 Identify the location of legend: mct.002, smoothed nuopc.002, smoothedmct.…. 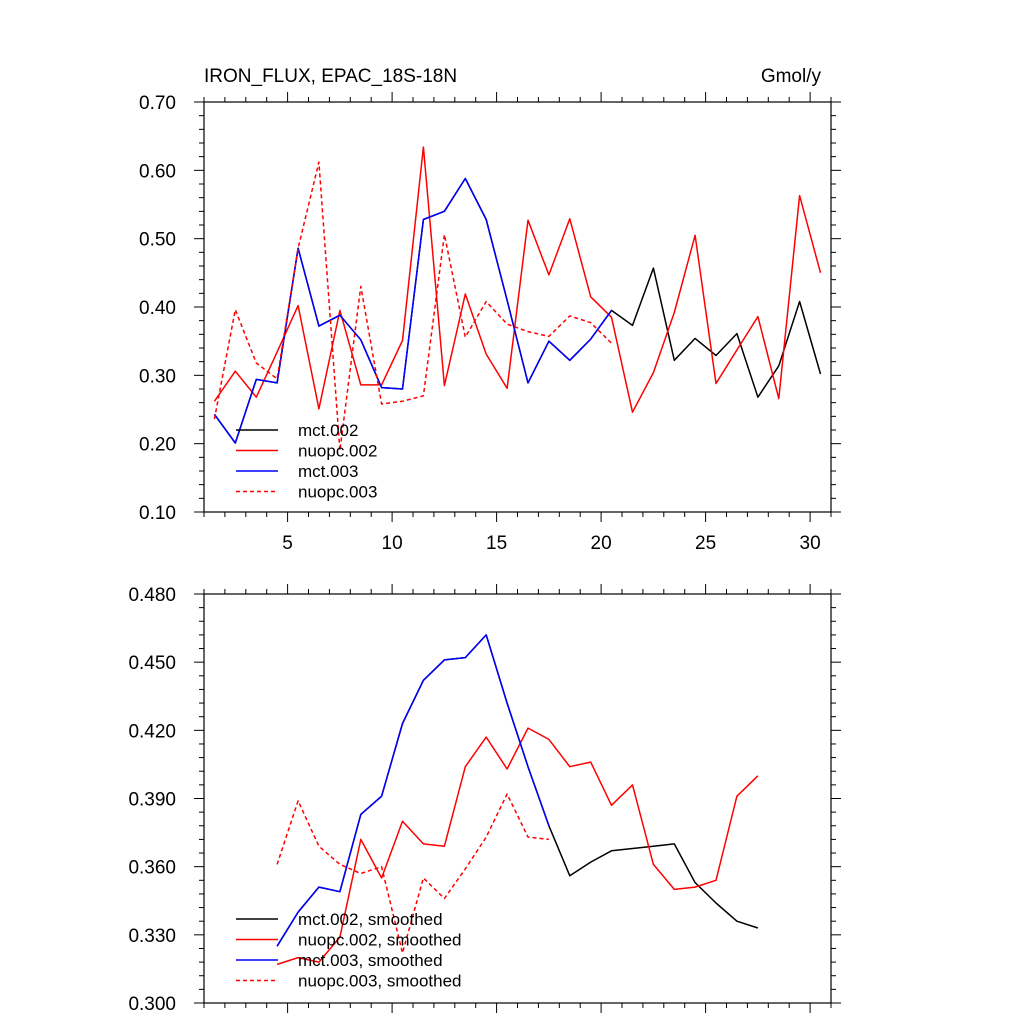
(349, 950).